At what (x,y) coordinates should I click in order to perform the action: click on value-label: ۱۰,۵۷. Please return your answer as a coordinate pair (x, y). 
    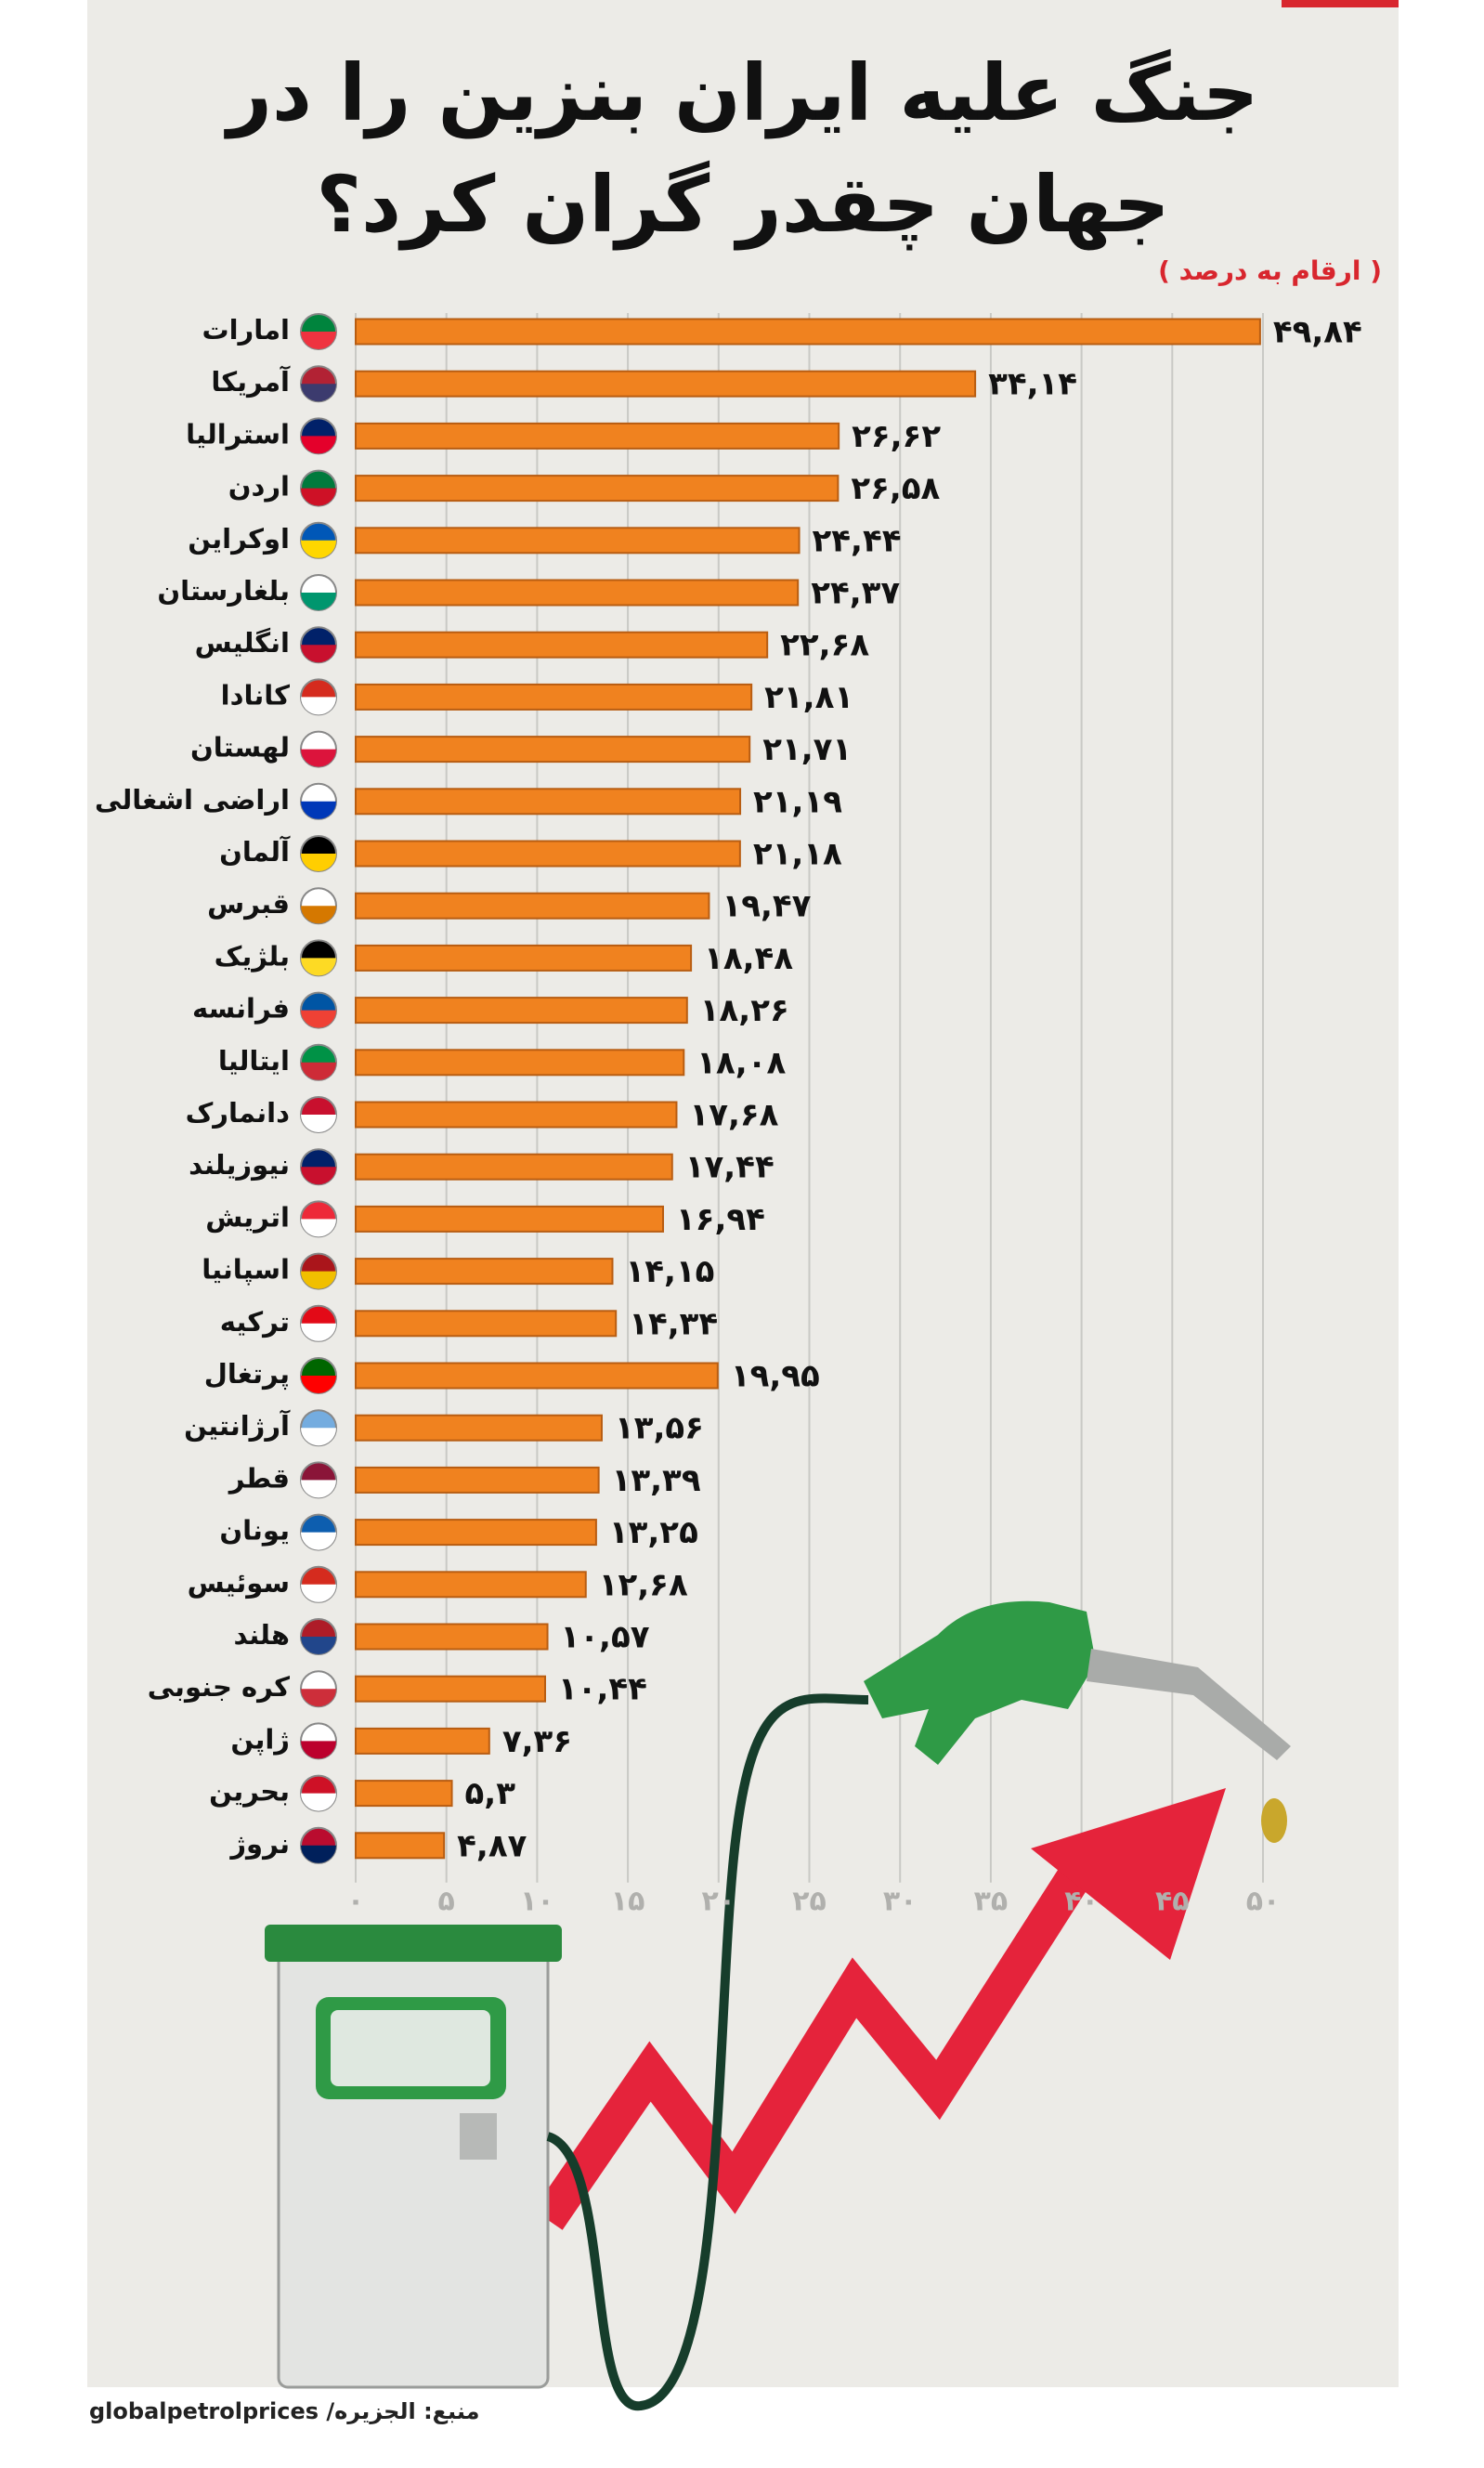
    Looking at the image, I should click on (605, 1637).